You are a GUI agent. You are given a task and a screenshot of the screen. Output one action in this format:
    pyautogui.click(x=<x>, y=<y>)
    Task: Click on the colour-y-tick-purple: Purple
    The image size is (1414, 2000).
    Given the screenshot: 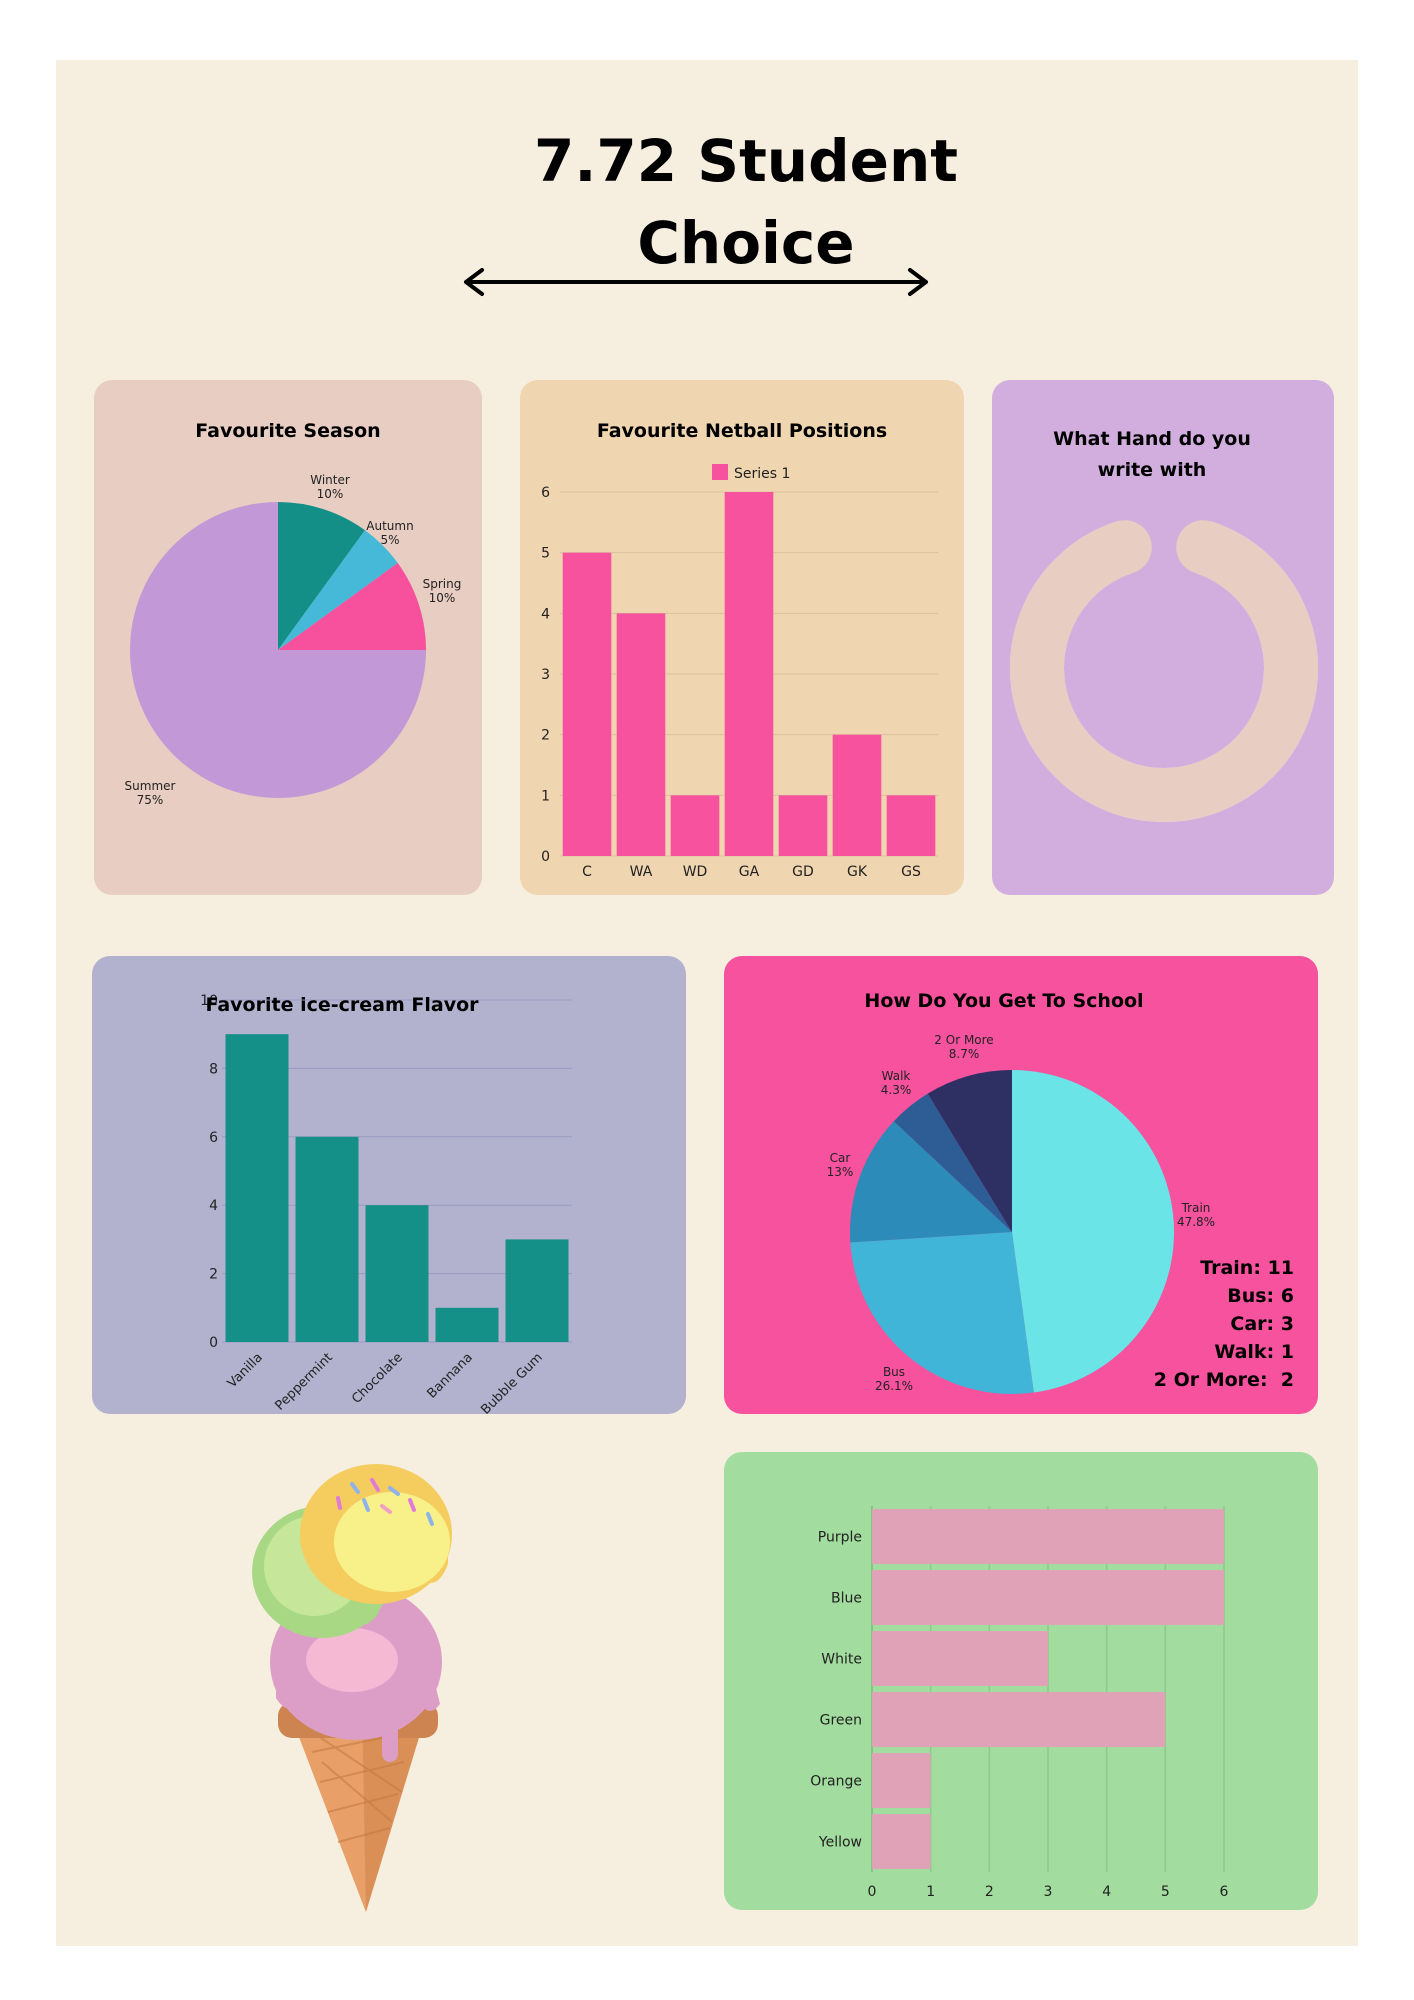 What is the action you would take?
    pyautogui.click(x=840, y=1538)
    